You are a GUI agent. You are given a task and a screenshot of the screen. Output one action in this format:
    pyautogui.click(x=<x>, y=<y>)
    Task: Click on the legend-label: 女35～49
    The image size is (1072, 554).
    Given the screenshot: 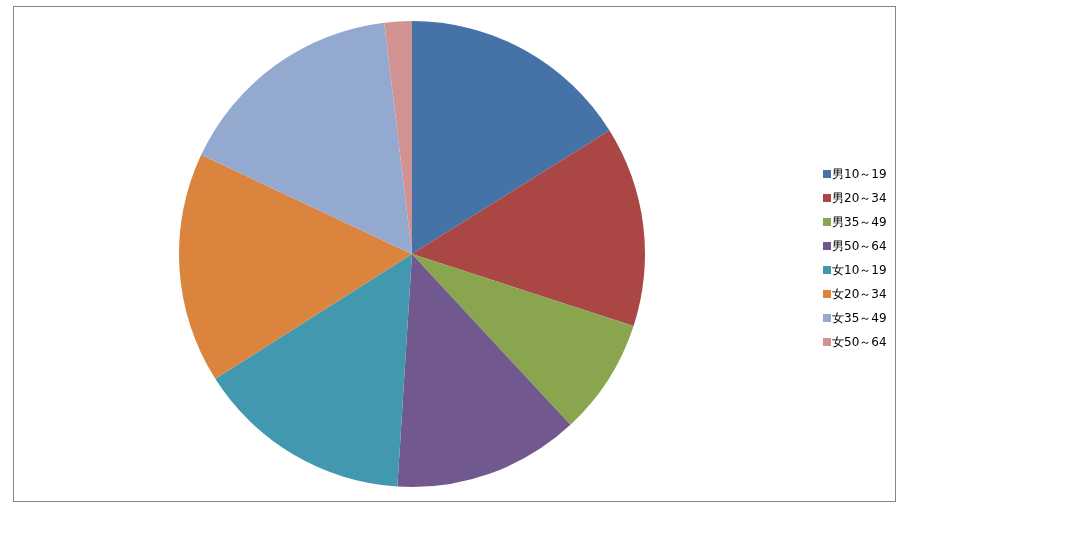 What is the action you would take?
    pyautogui.click(x=859, y=318)
    